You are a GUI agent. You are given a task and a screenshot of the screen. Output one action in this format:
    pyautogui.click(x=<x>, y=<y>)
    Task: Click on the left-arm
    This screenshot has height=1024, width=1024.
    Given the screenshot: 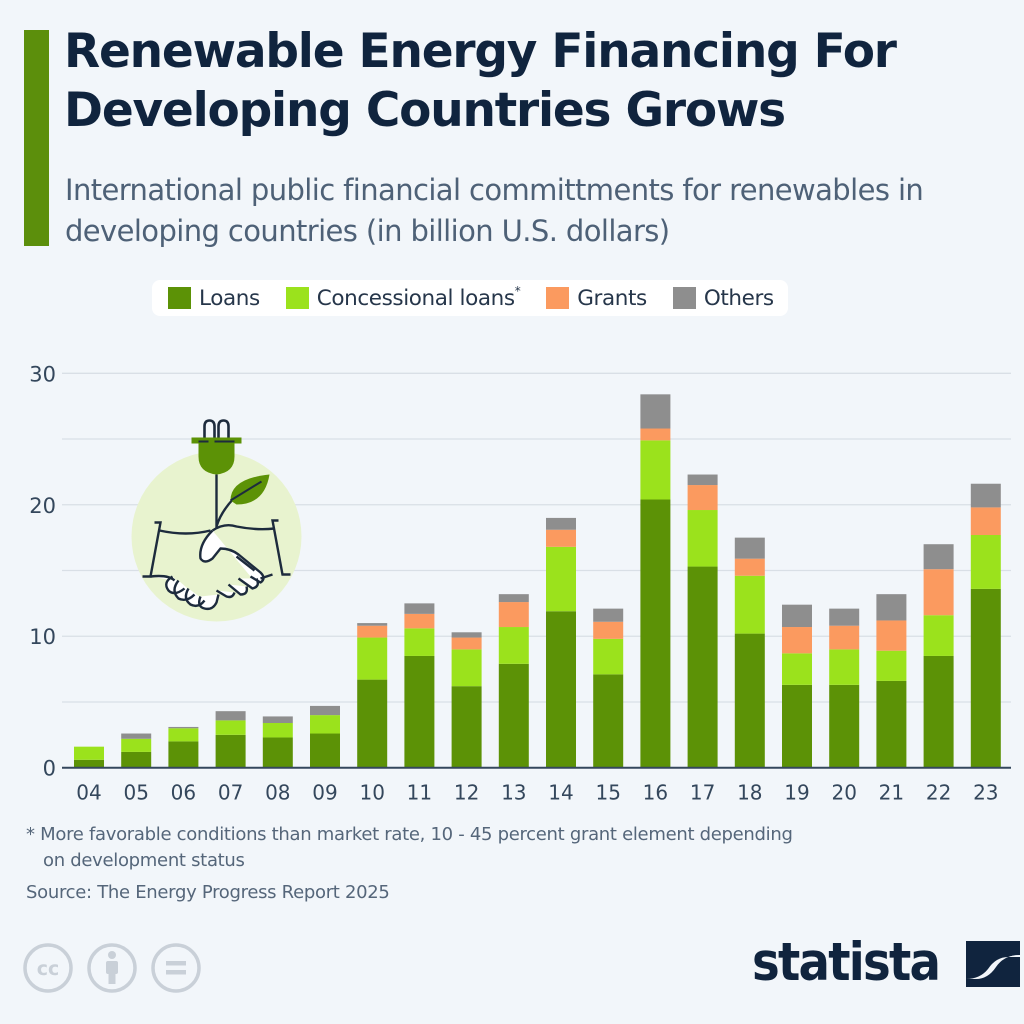 What is the action you would take?
    pyautogui.click(x=185, y=532)
    